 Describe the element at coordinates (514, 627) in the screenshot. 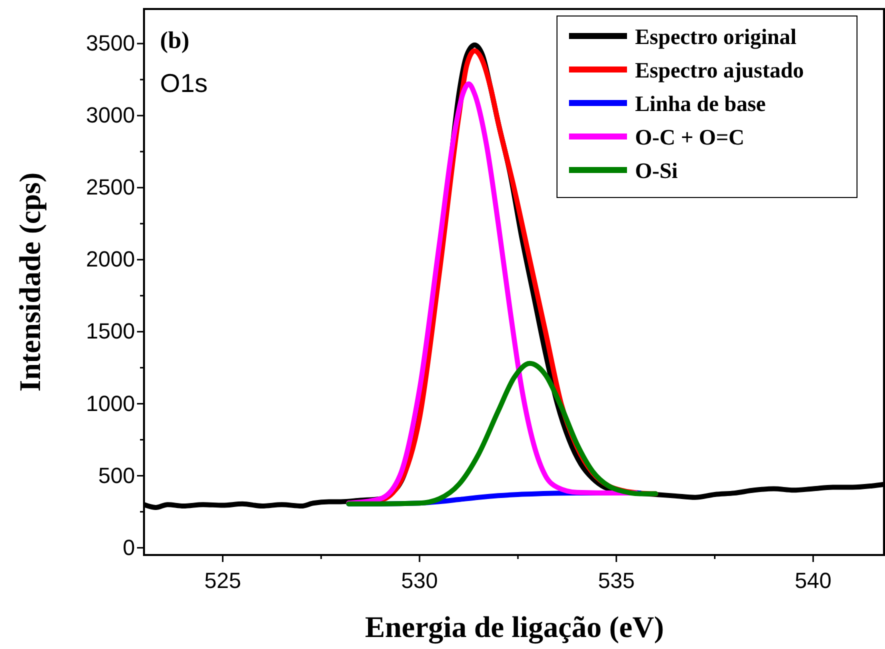

I see `x-axis-title: Energia de ligação (eV)` at that location.